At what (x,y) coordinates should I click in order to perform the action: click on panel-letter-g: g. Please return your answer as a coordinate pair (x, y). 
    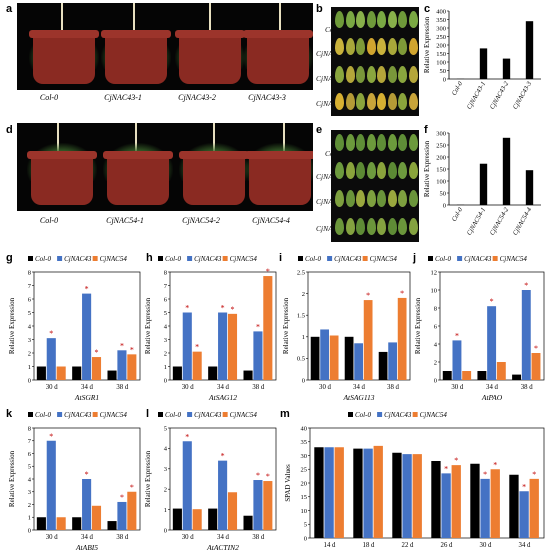
    Looking at the image, I should click on (9, 258).